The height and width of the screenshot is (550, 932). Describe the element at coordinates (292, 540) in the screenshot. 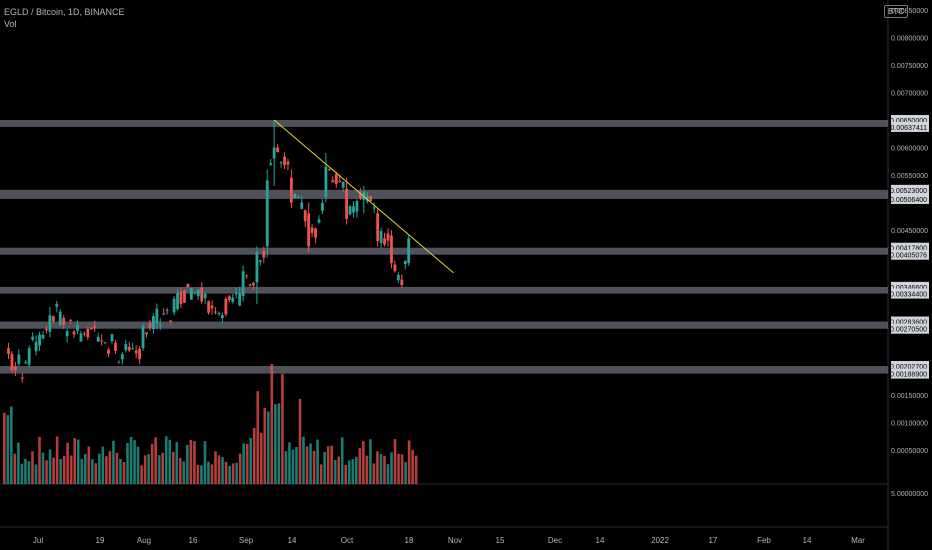

I see `time-tick-label: 14` at that location.